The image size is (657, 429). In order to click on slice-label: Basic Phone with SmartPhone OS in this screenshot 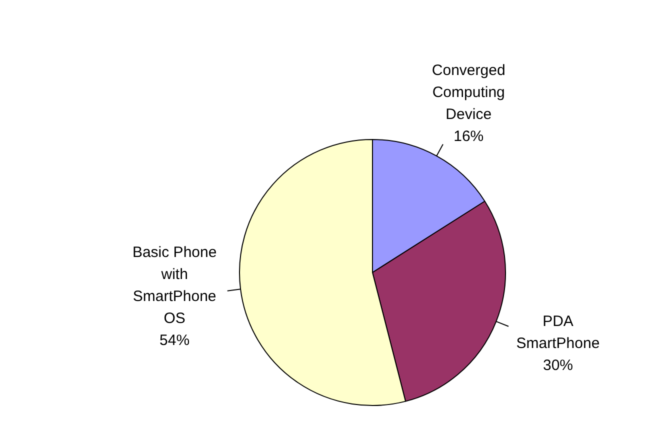, I will do `click(174, 286)`.